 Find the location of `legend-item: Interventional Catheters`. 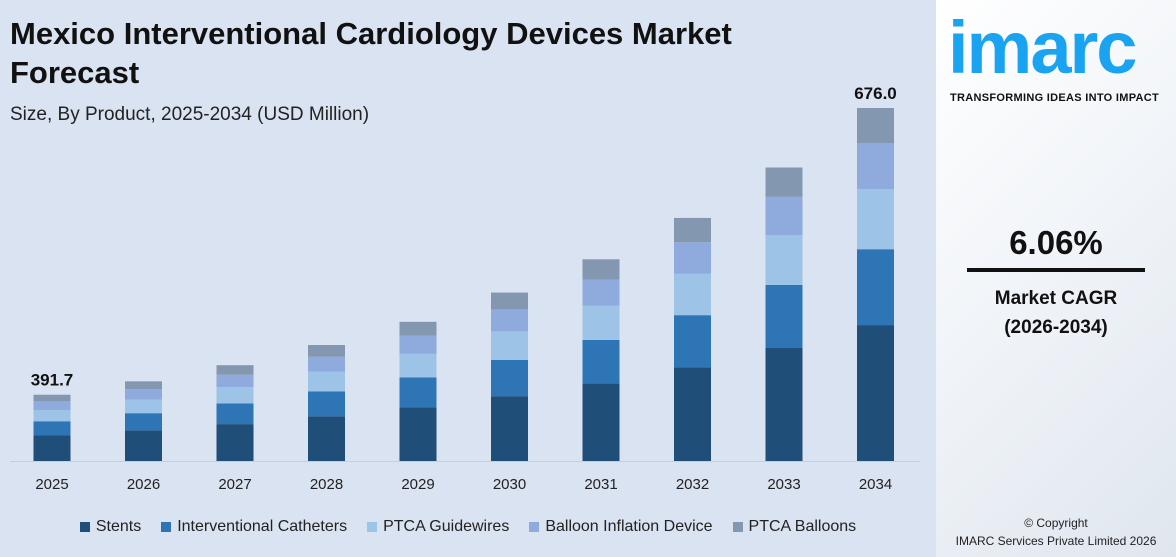

legend-item: Interventional Catheters is located at coordinates (254, 527).